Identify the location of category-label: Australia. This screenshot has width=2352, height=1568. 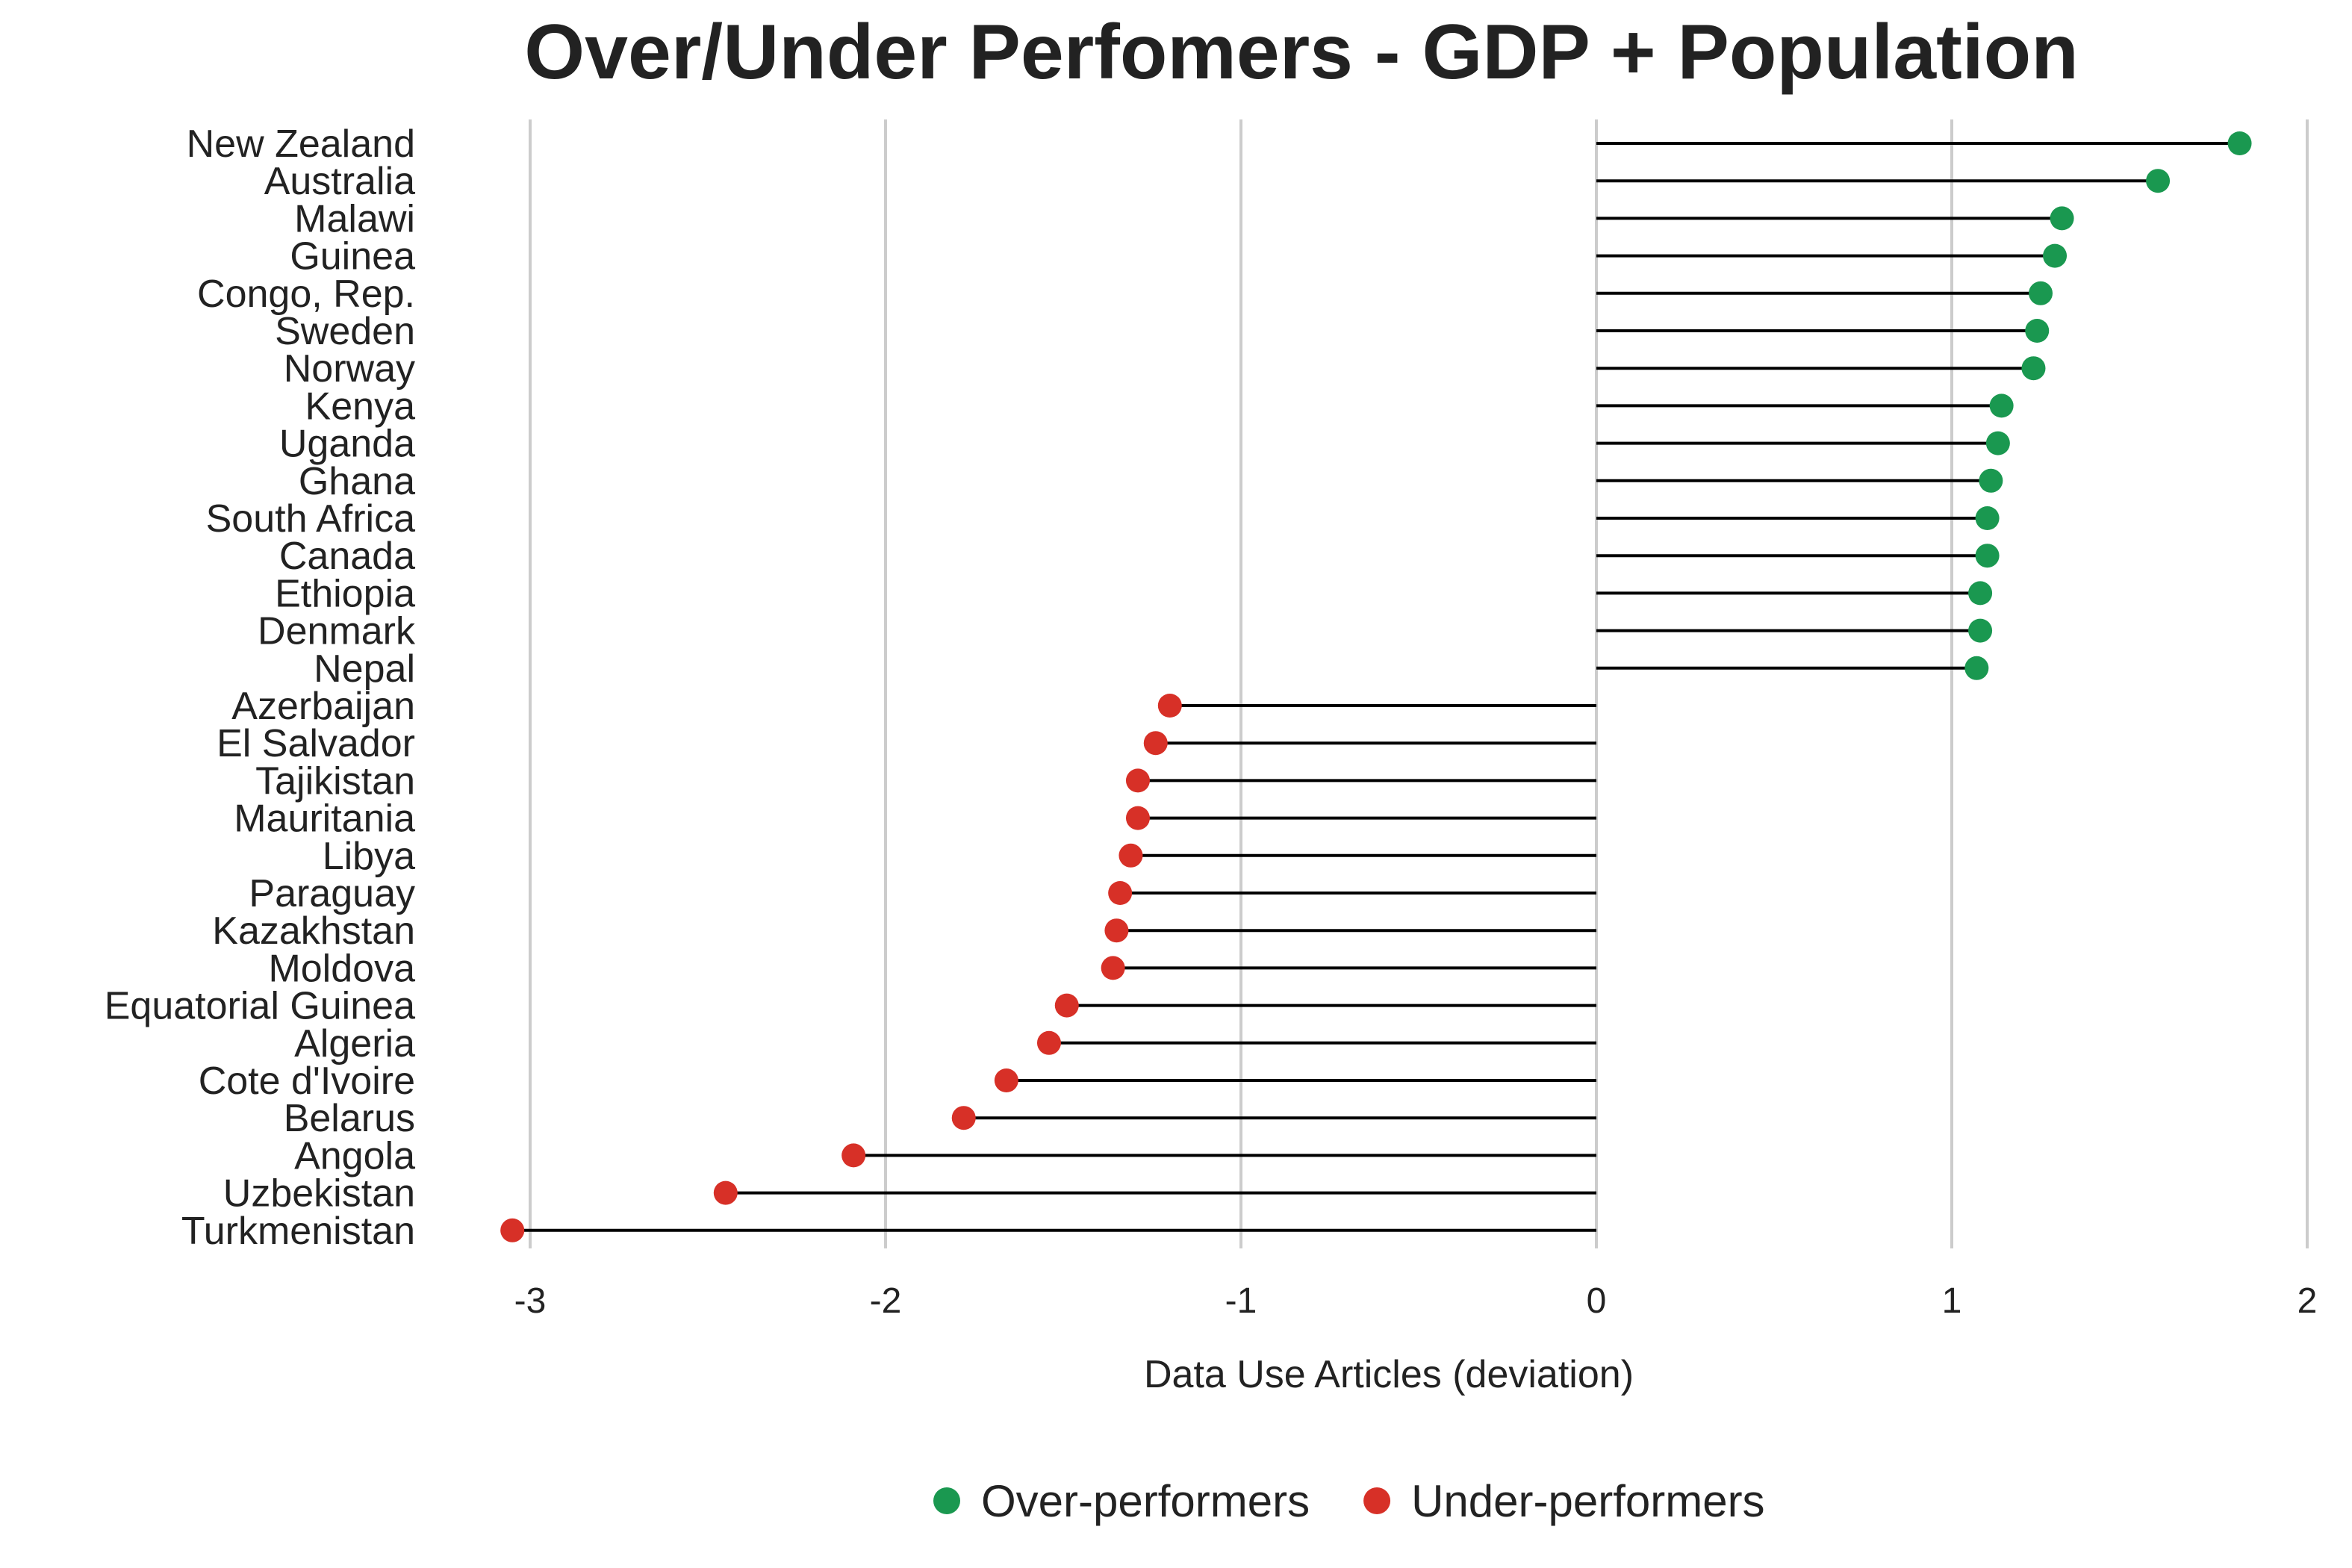
(339, 181).